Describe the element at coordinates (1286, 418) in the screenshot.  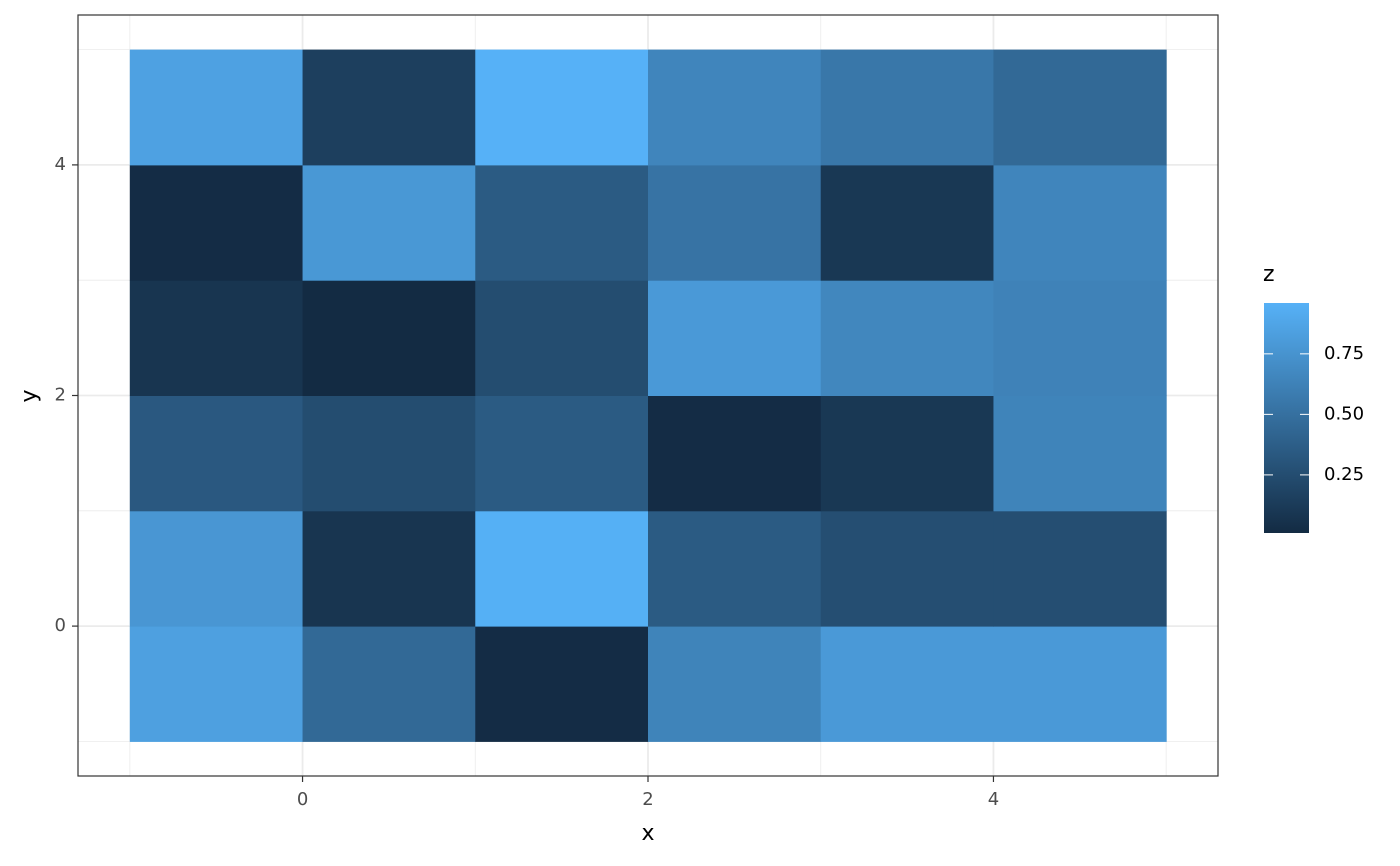
I see `colorbar` at that location.